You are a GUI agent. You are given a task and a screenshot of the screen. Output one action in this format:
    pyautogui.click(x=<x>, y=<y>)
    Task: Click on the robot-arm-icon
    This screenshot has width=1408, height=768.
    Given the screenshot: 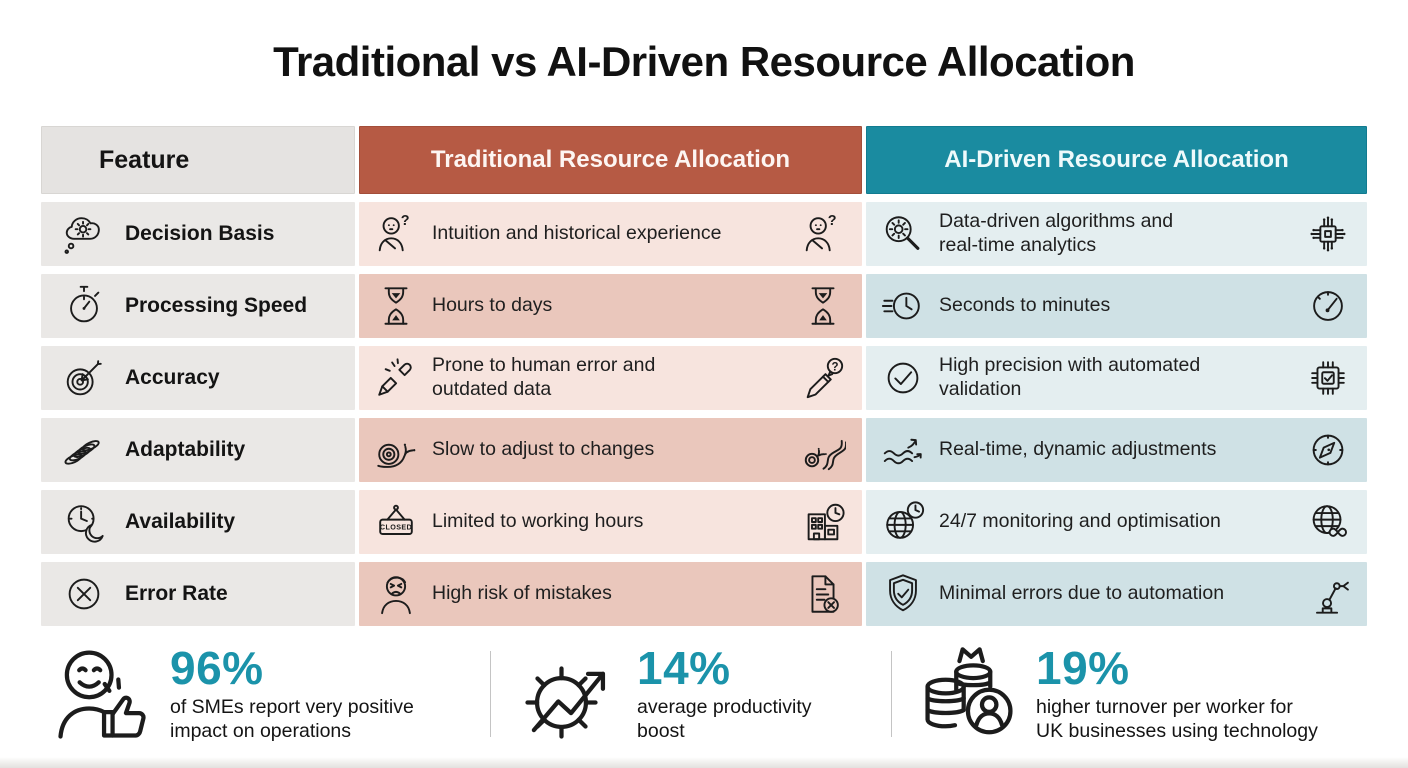 What is the action you would take?
    pyautogui.click(x=1328, y=594)
    